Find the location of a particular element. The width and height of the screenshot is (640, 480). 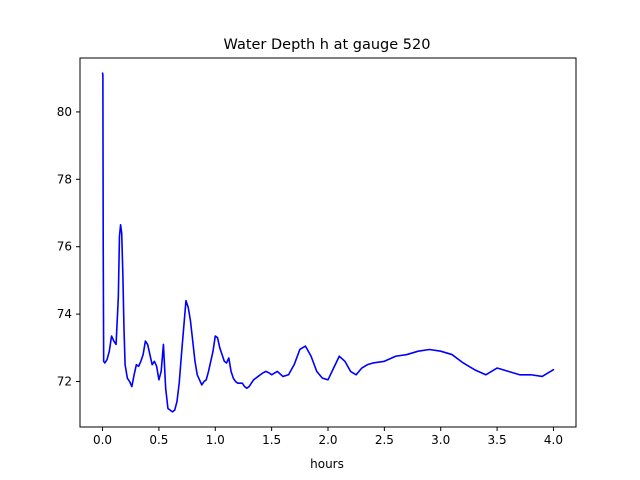

x-tick-label: 2.0 is located at coordinates (327, 440).